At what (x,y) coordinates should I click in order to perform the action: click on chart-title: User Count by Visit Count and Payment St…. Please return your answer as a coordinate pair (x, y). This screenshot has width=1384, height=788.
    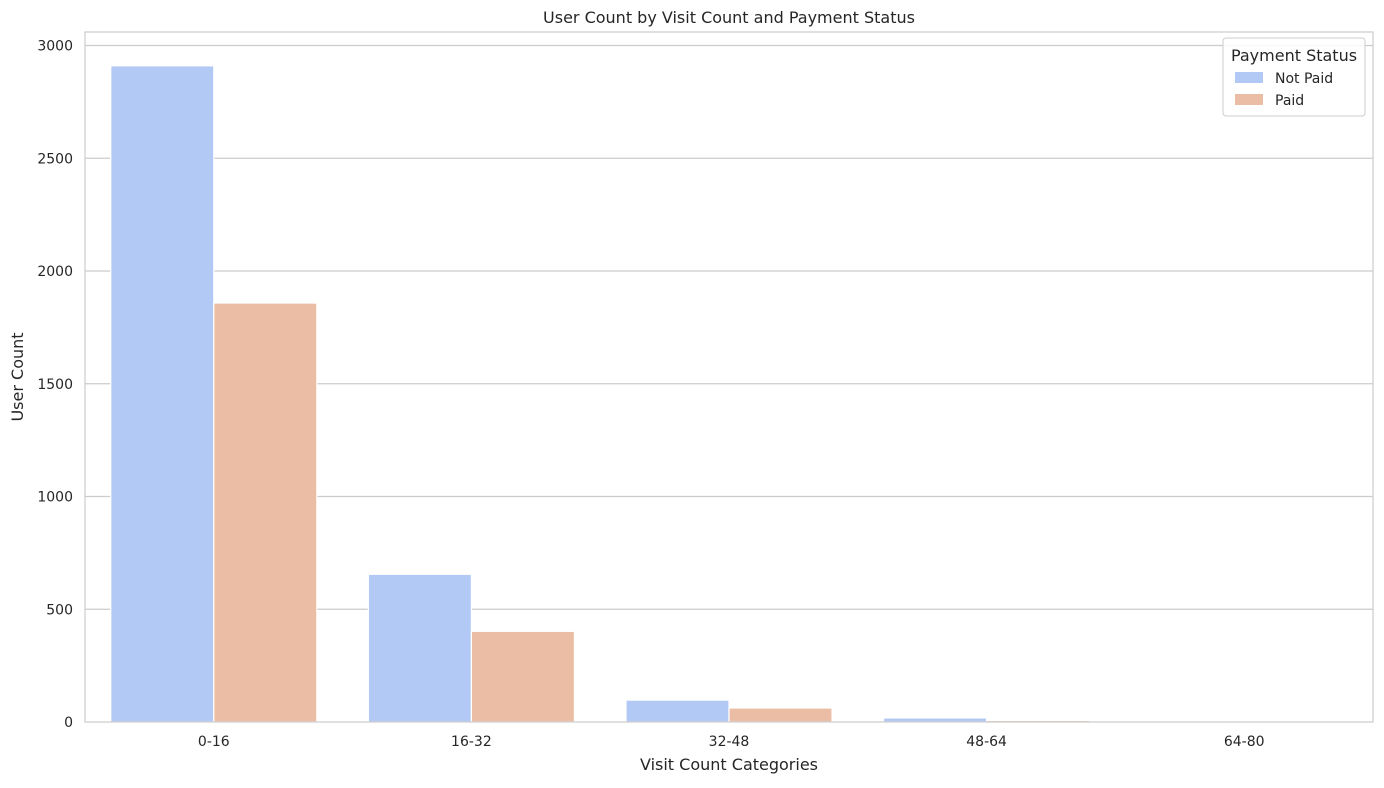
    Looking at the image, I should click on (729, 17).